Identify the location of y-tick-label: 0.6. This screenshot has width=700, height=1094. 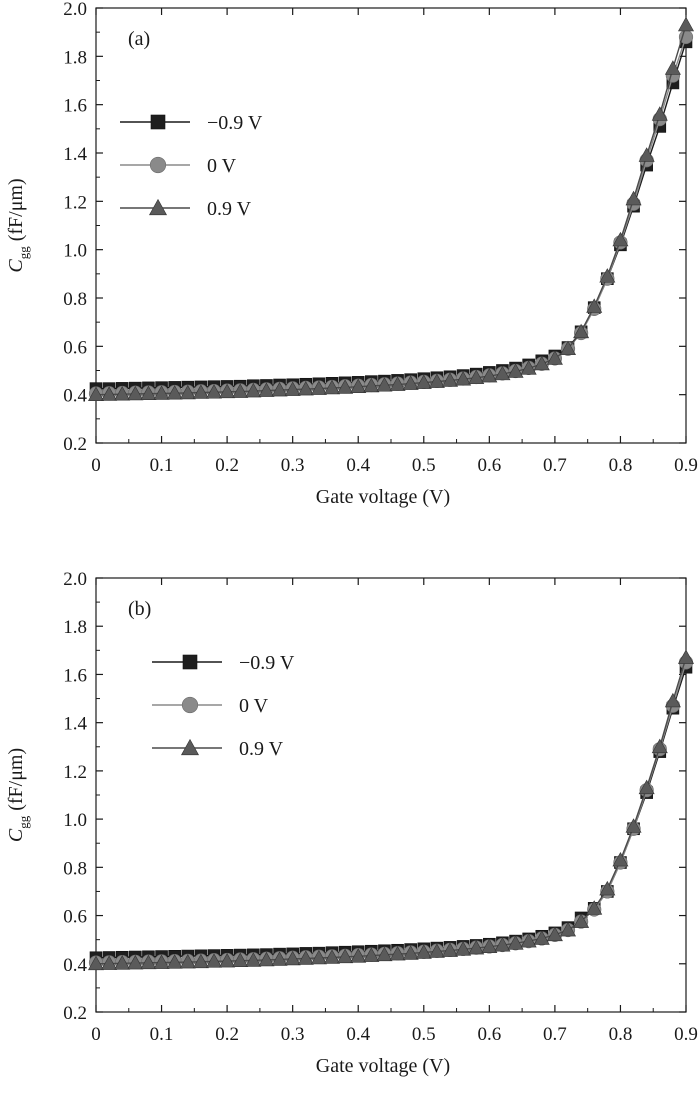
(75, 917).